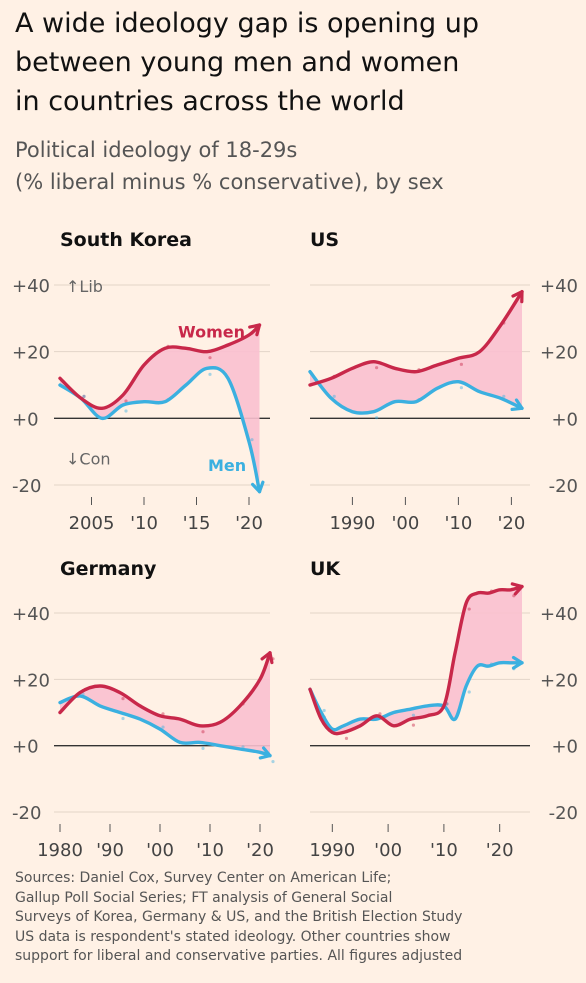  Describe the element at coordinates (60, 850) in the screenshot. I see `x-tick-label: 1980` at that location.